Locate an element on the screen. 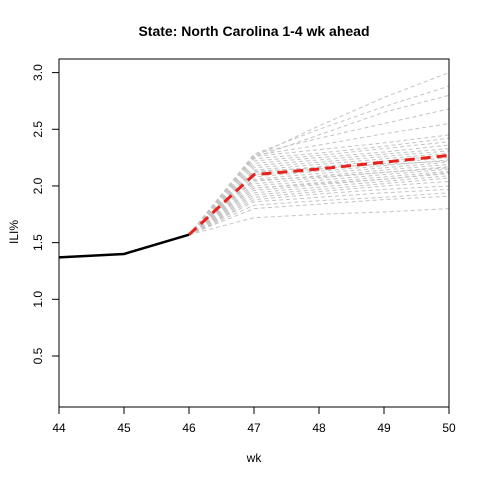 The width and height of the screenshot is (480, 480). y-tick-label-4: 2.5 is located at coordinates (38, 129).